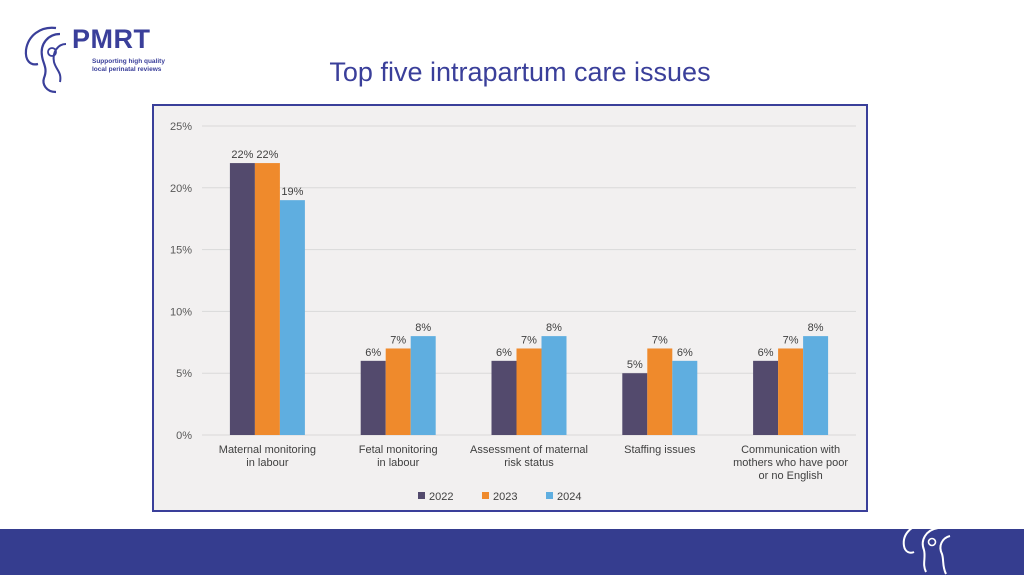 The width and height of the screenshot is (1024, 575). Describe the element at coordinates (660, 450) in the screenshot. I see `x-category-label: Staffing issues` at that location.